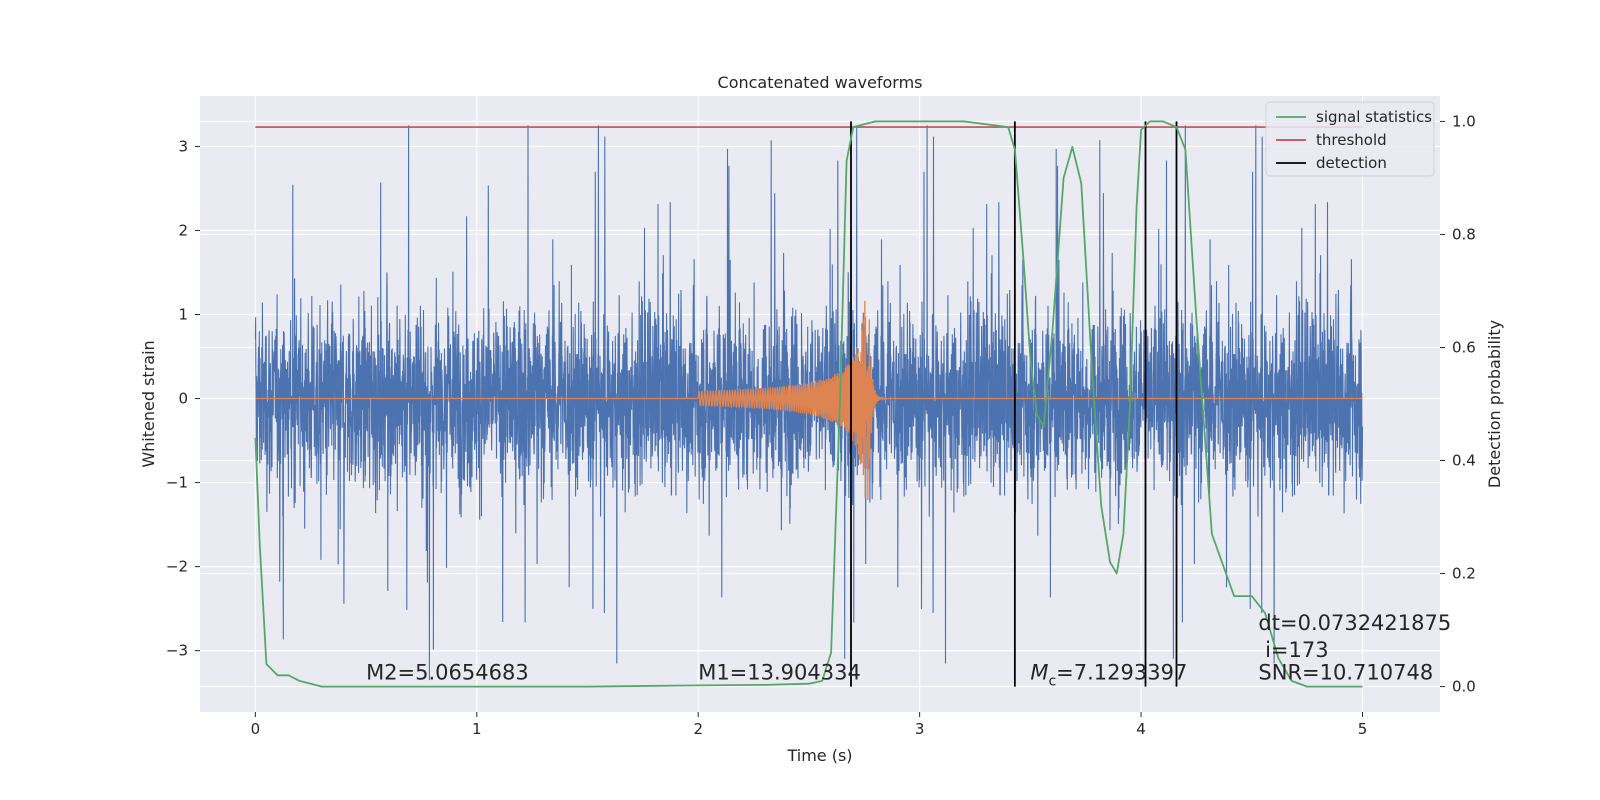 The image size is (1600, 800). I want to click on x-tick-label: 1, so click(477, 729).